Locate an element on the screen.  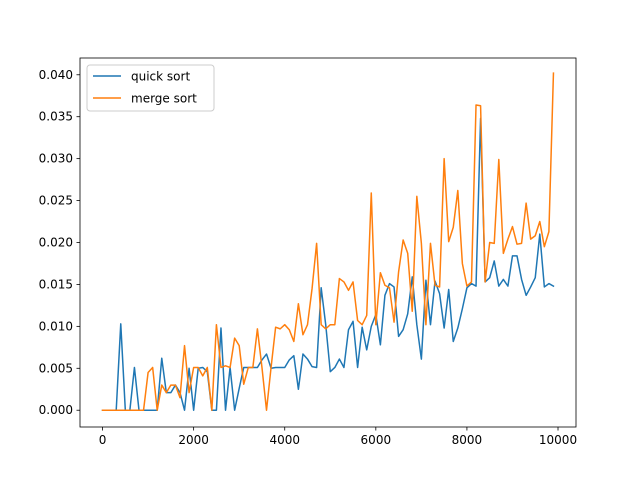
x-tick-label: 8000 is located at coordinates (467, 440).